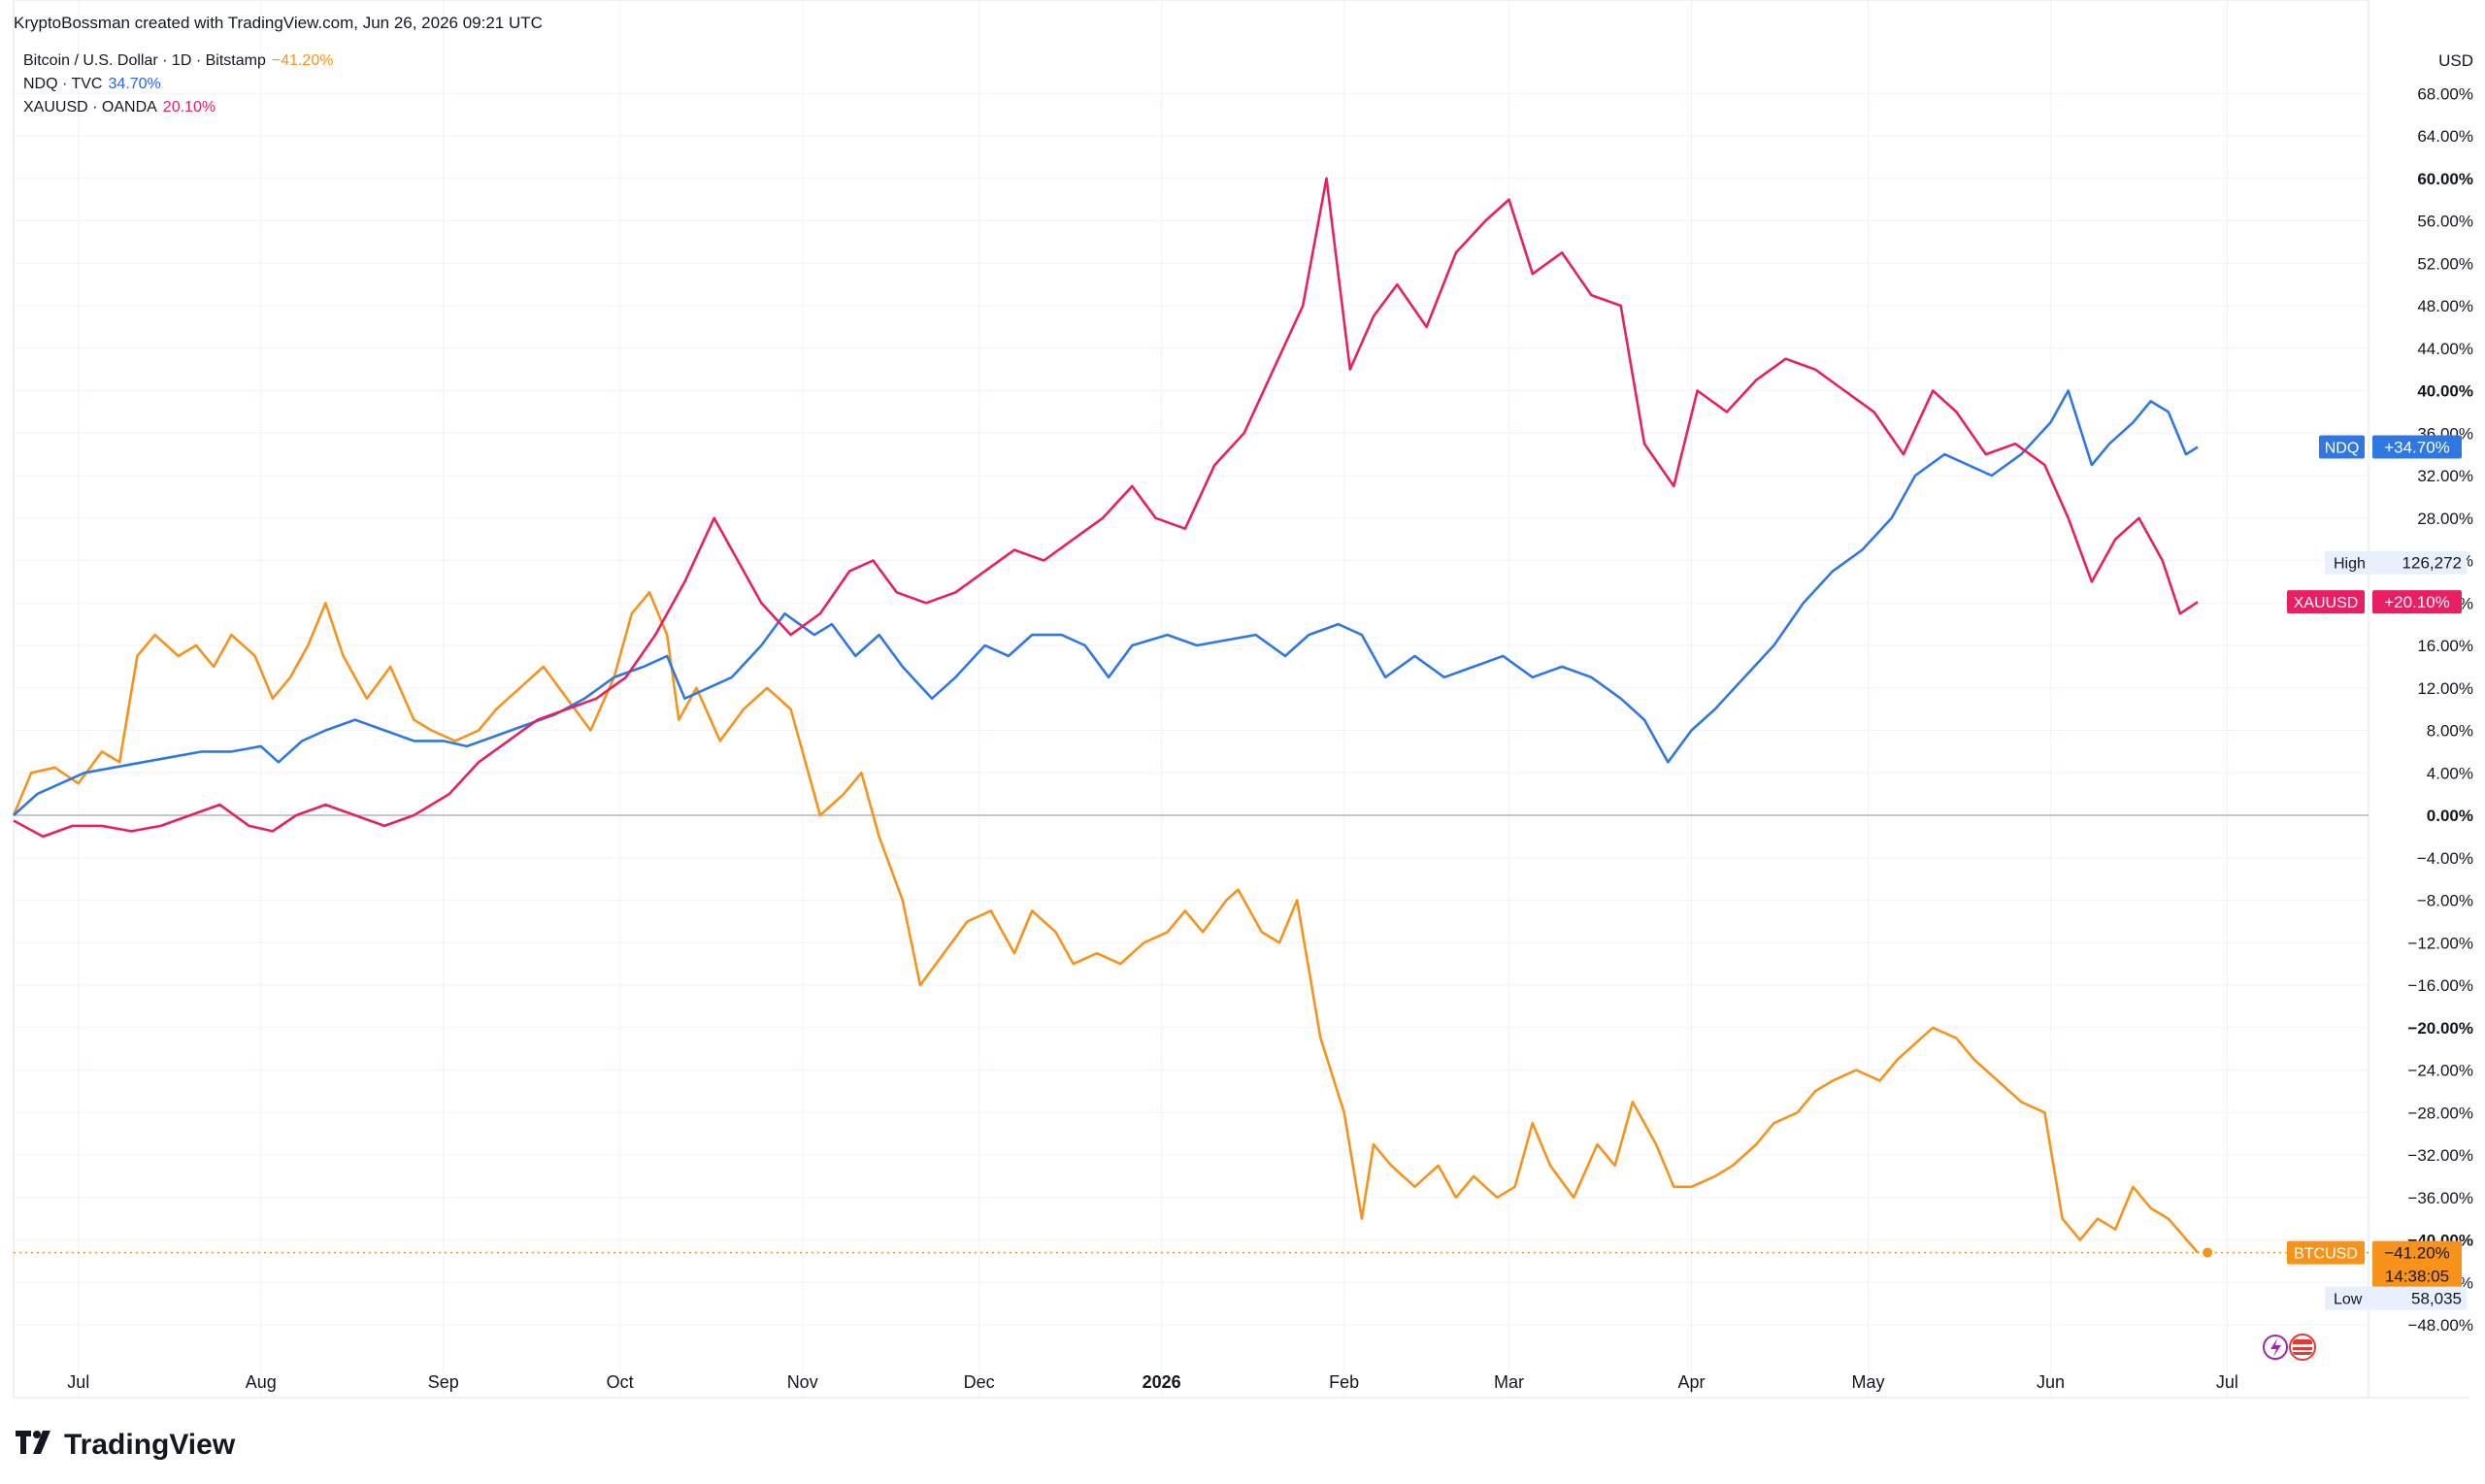  What do you see at coordinates (2440, 1071) in the screenshot?
I see `y-tick-label: −24.00%` at bounding box center [2440, 1071].